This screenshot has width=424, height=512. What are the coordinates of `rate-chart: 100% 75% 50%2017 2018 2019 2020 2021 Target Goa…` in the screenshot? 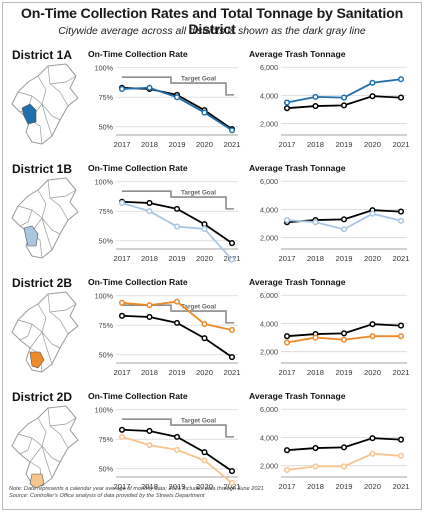 It's located at (168, 334).